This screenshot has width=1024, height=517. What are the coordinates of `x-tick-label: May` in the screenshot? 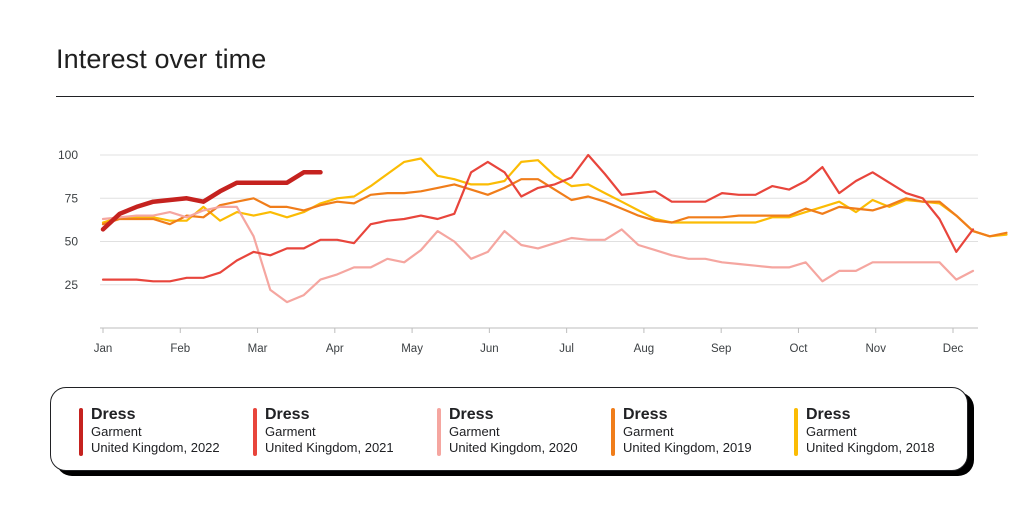 It's located at (412, 349).